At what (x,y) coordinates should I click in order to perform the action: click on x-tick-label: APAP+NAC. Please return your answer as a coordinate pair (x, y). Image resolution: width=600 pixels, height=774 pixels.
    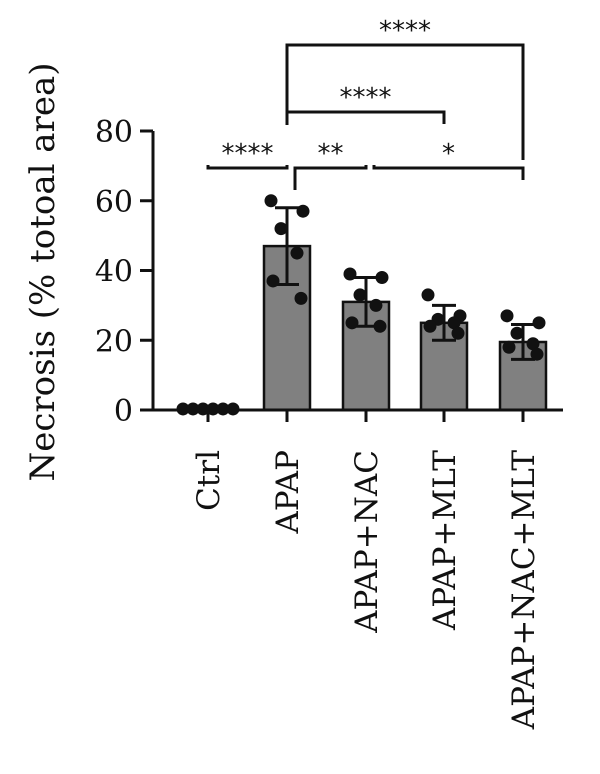
    Looking at the image, I should click on (367, 542).